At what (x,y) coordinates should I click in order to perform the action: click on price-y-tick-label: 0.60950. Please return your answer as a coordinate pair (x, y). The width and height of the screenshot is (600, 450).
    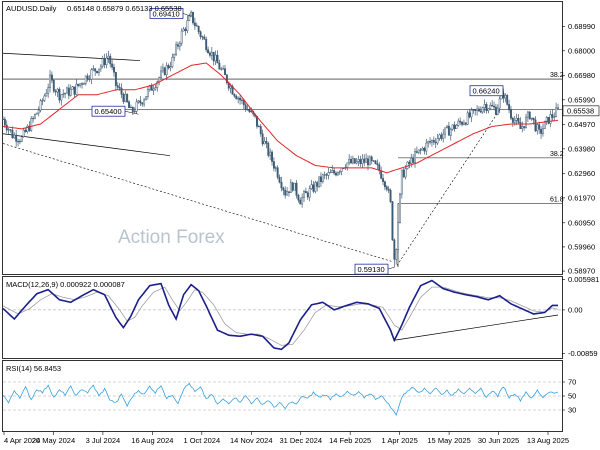
    Looking at the image, I should click on (581, 222).